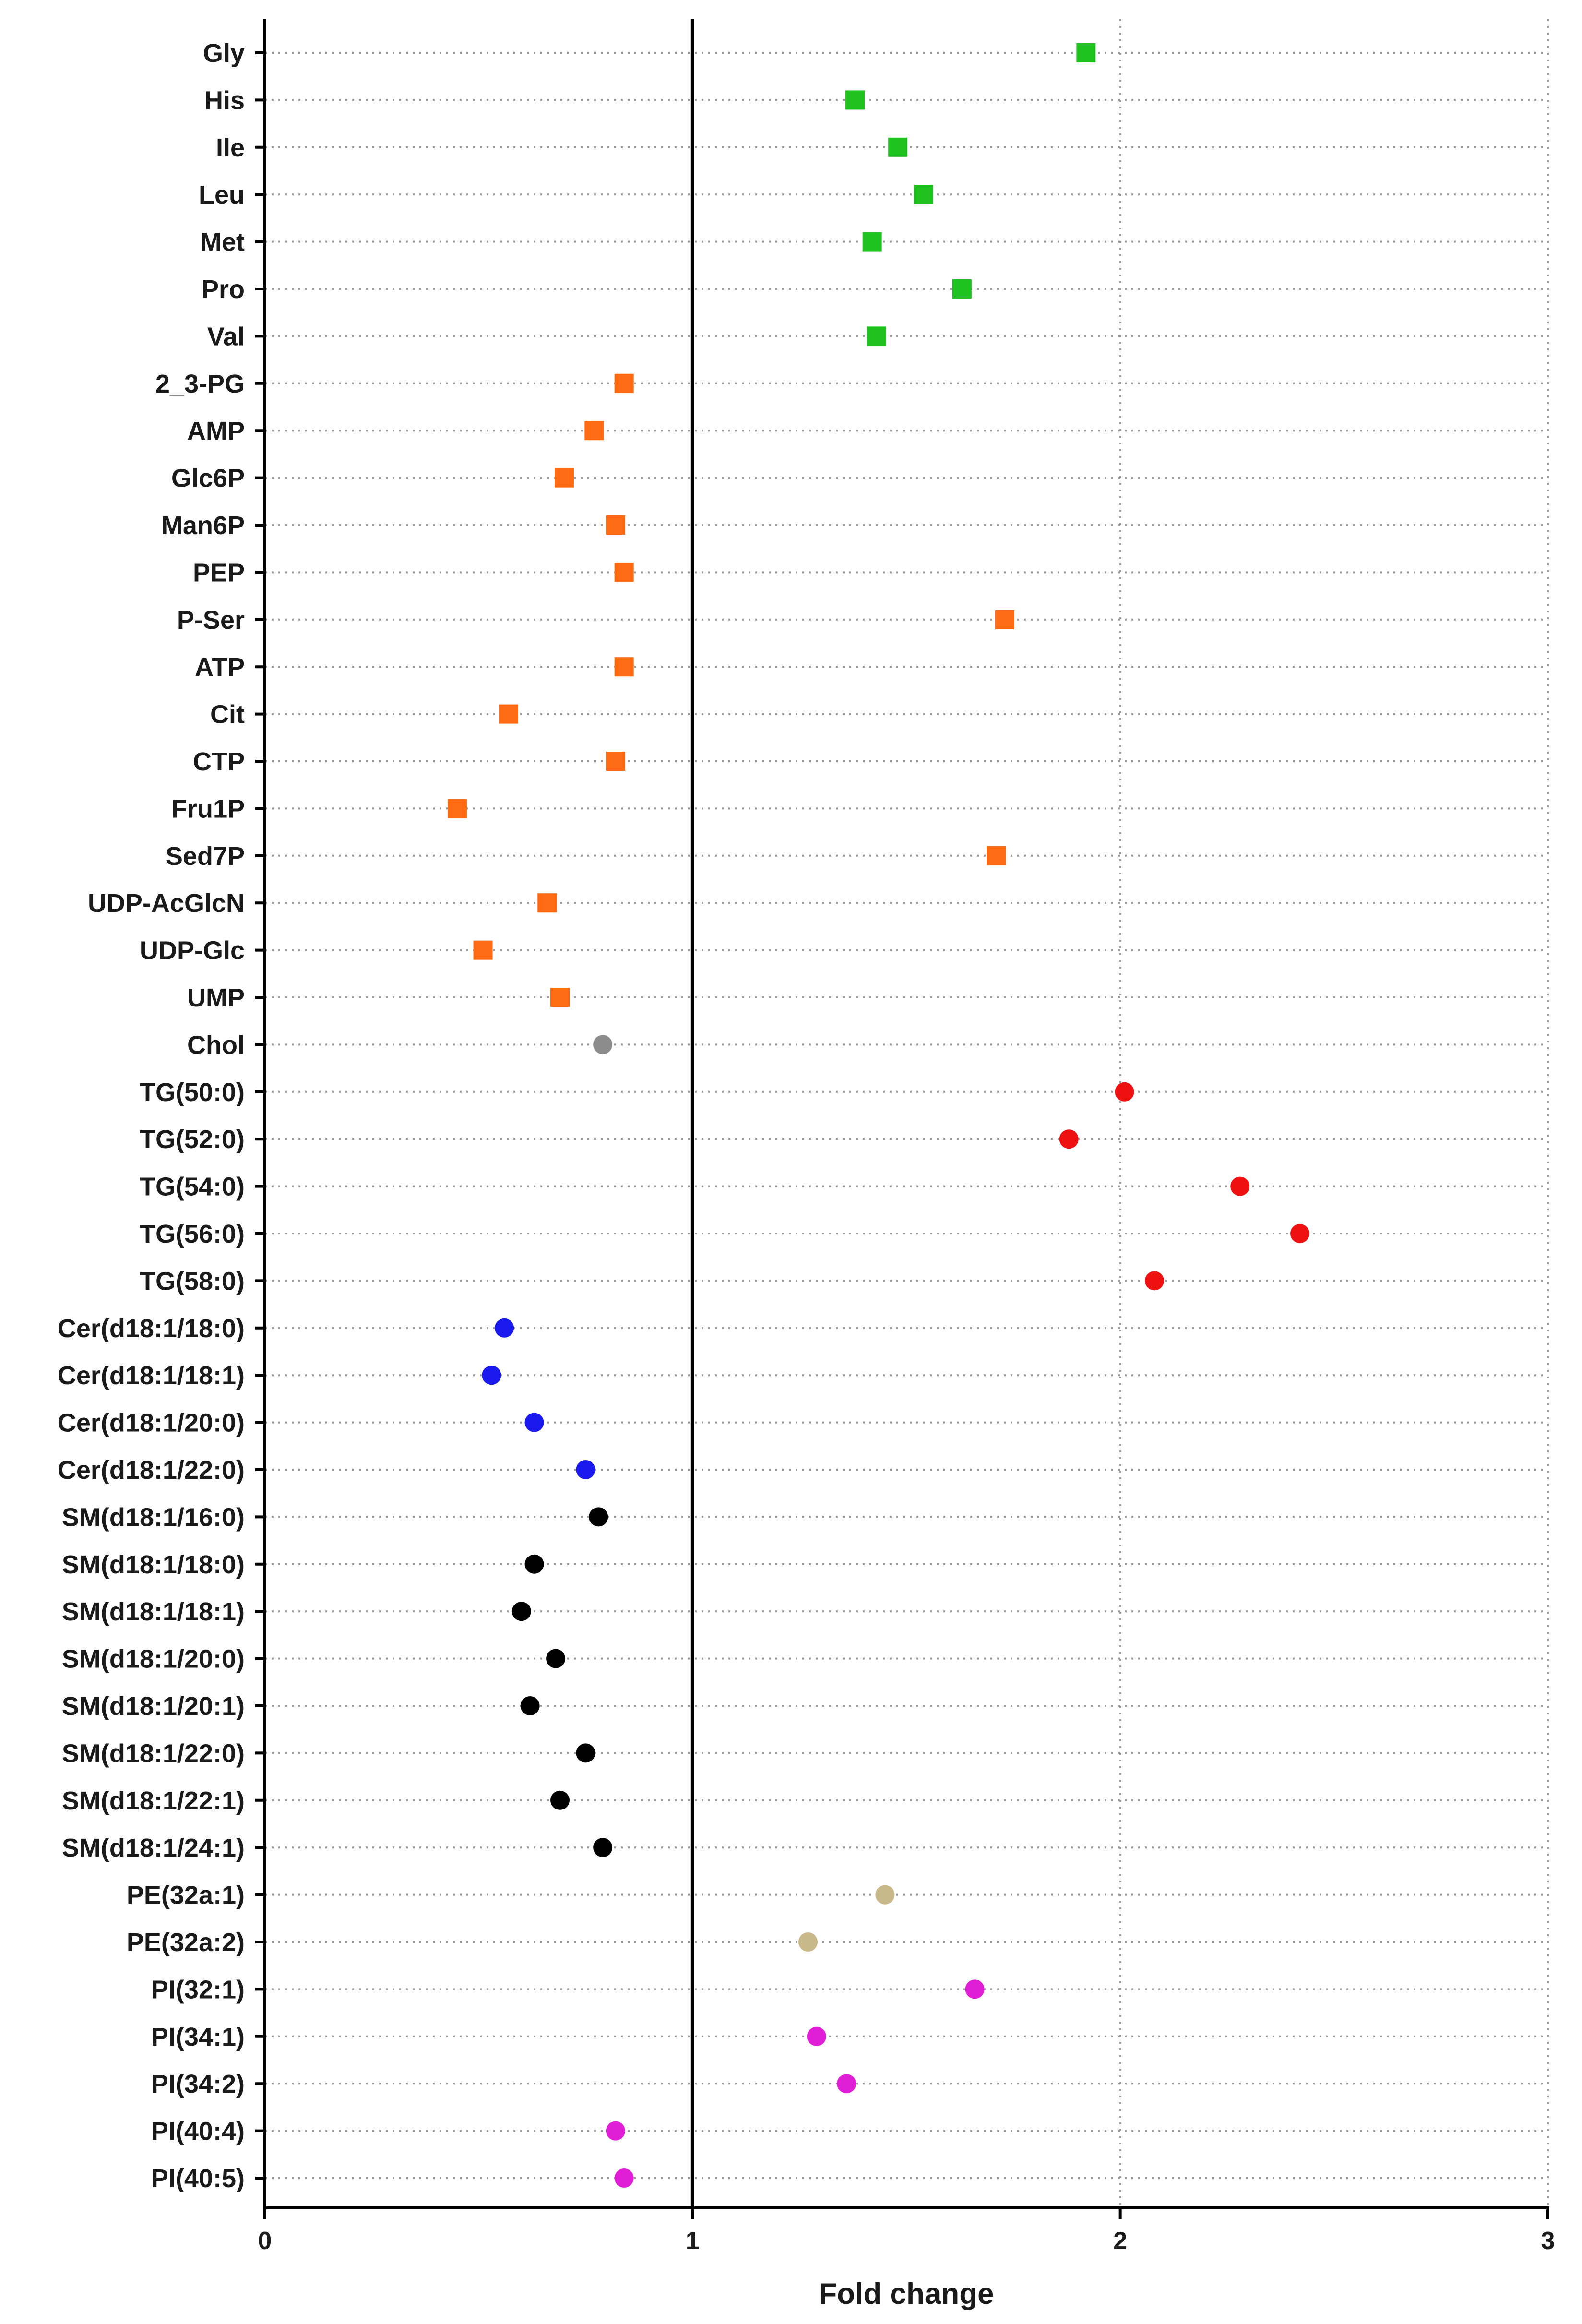 The height and width of the screenshot is (2324, 1582). What do you see at coordinates (153, 1800) in the screenshot?
I see `category-label: SM(d18:1/22:1)` at bounding box center [153, 1800].